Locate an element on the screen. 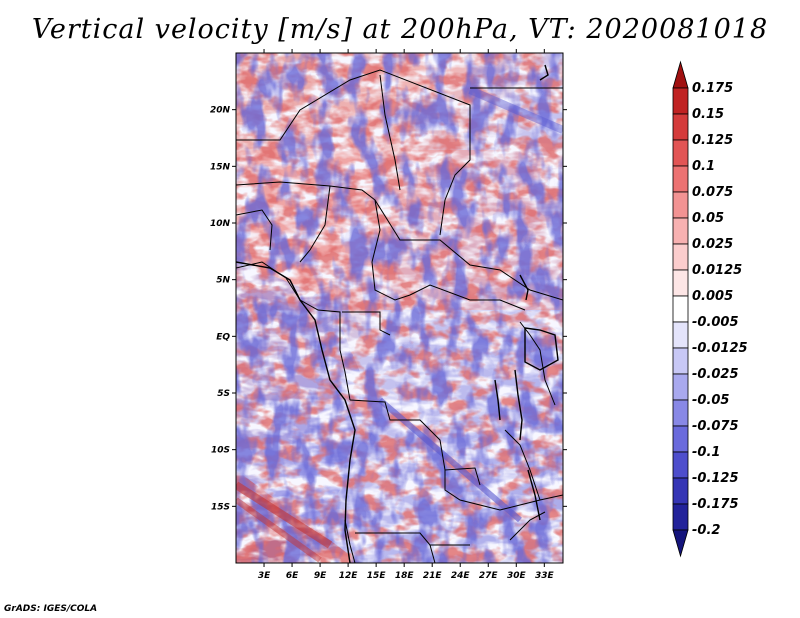 Image resolution: width=800 pixels, height=618 pixels. lat-label: 20N is located at coordinates (220, 111).